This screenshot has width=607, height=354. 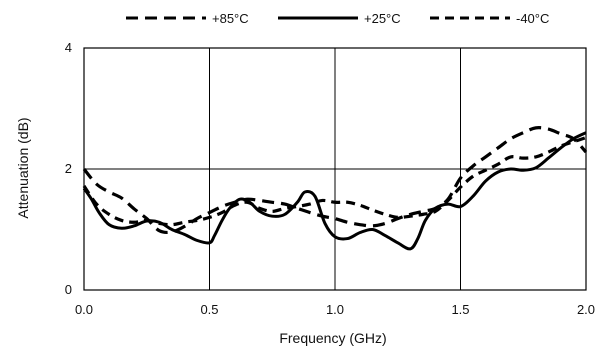 What do you see at coordinates (23, 167) in the screenshot?
I see `y-axis-label: Attenuation (dB)` at bounding box center [23, 167].